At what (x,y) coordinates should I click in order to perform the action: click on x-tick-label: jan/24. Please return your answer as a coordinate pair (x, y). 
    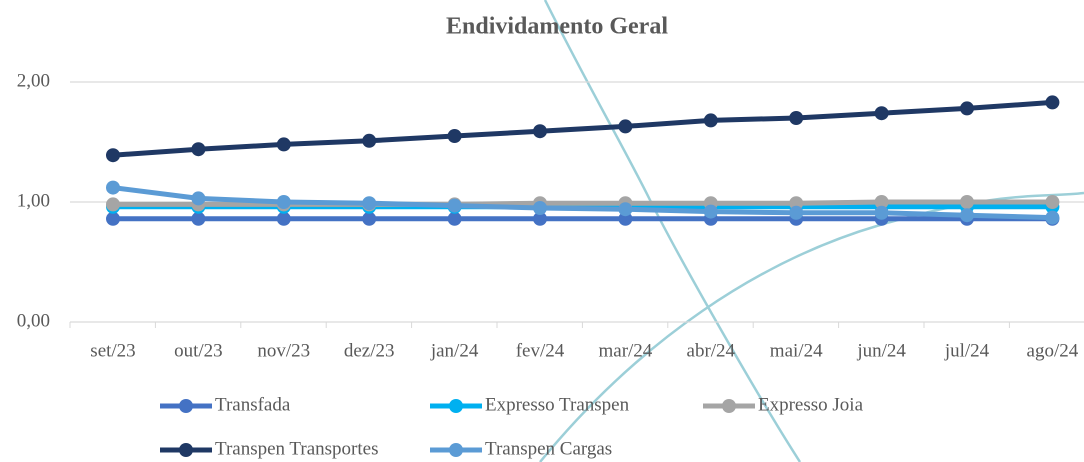
    Looking at the image, I should click on (454, 350).